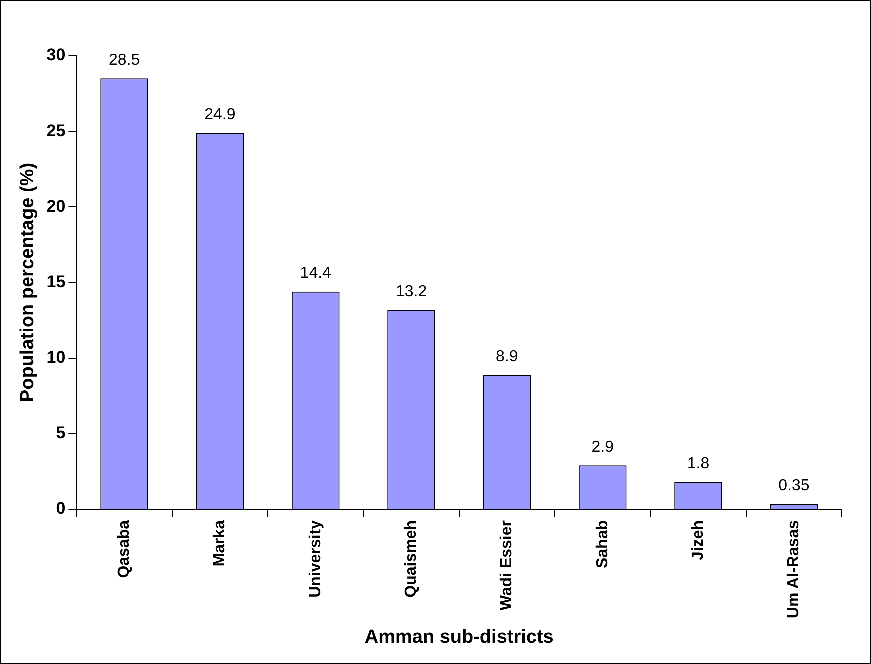  What do you see at coordinates (56, 55) in the screenshot?
I see `y-tick-label: 30` at bounding box center [56, 55].